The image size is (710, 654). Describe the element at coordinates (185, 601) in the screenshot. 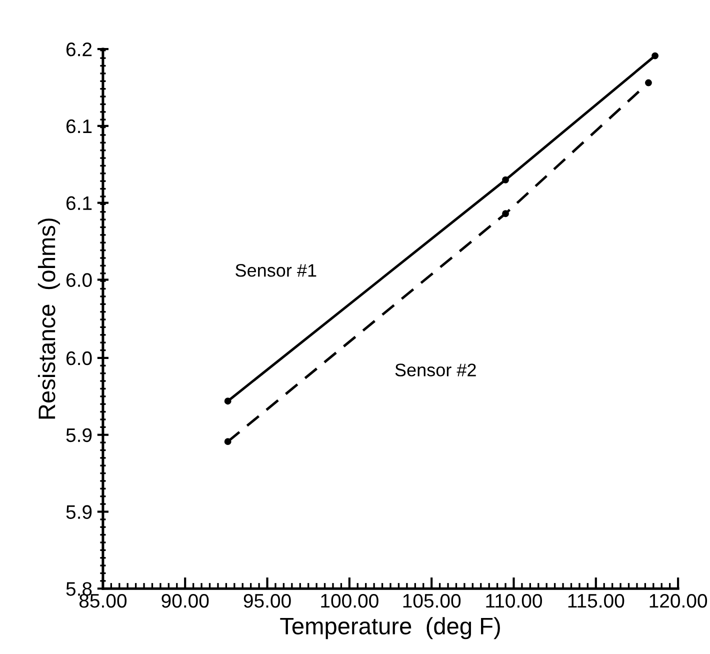

I see `x-tick-label: 90.00` at that location.